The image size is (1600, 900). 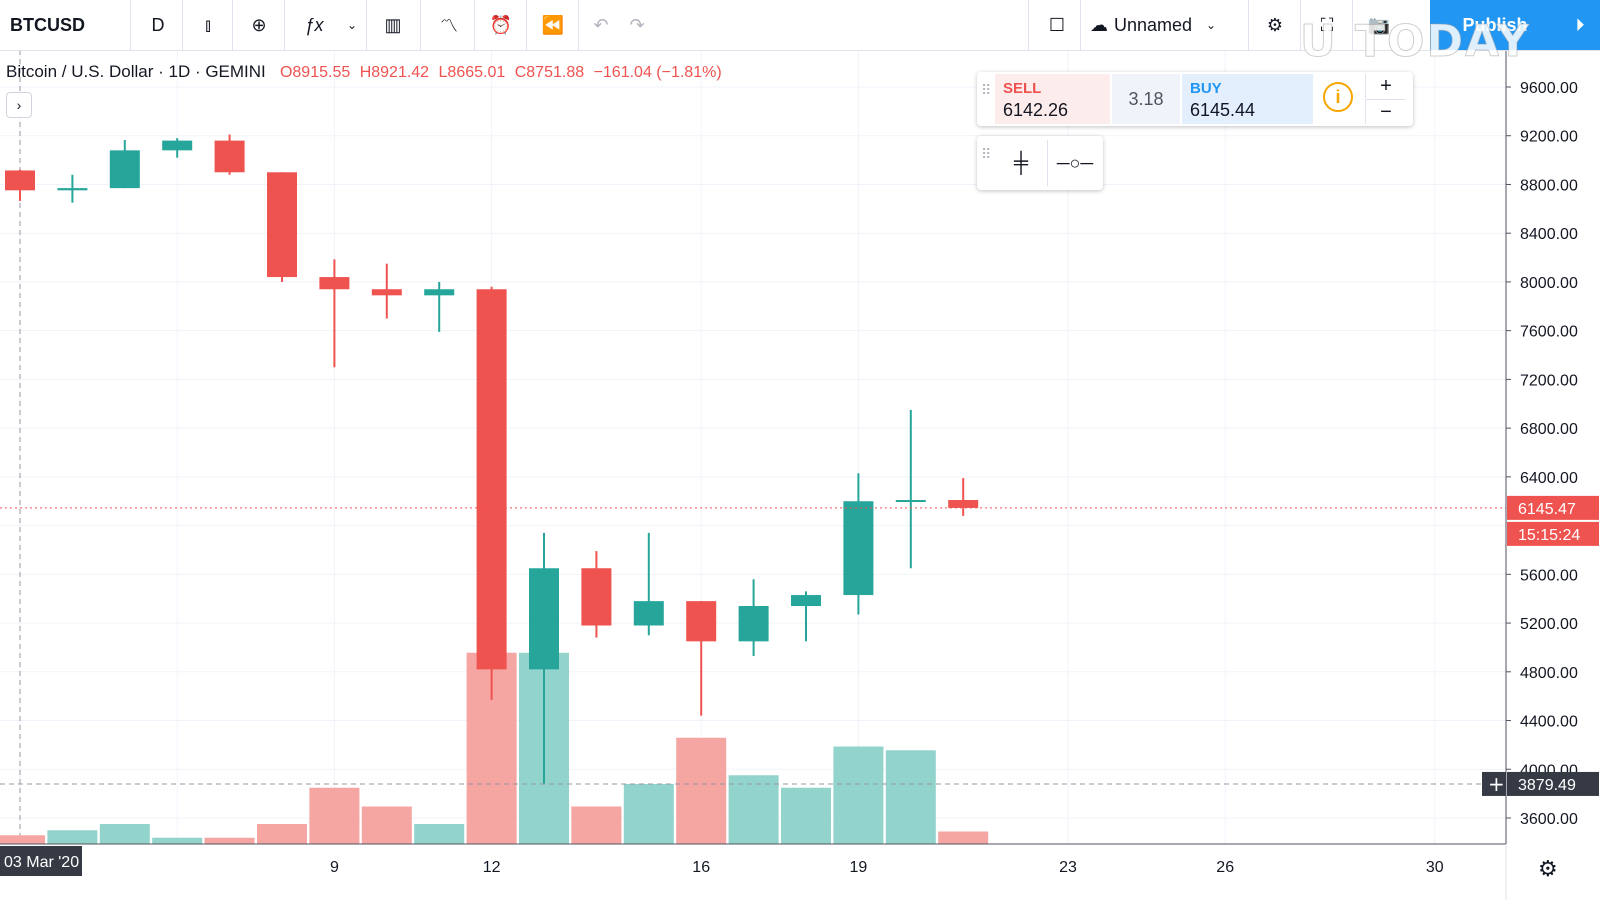 I want to click on last-price-label: 6145.47, so click(x=1547, y=509).